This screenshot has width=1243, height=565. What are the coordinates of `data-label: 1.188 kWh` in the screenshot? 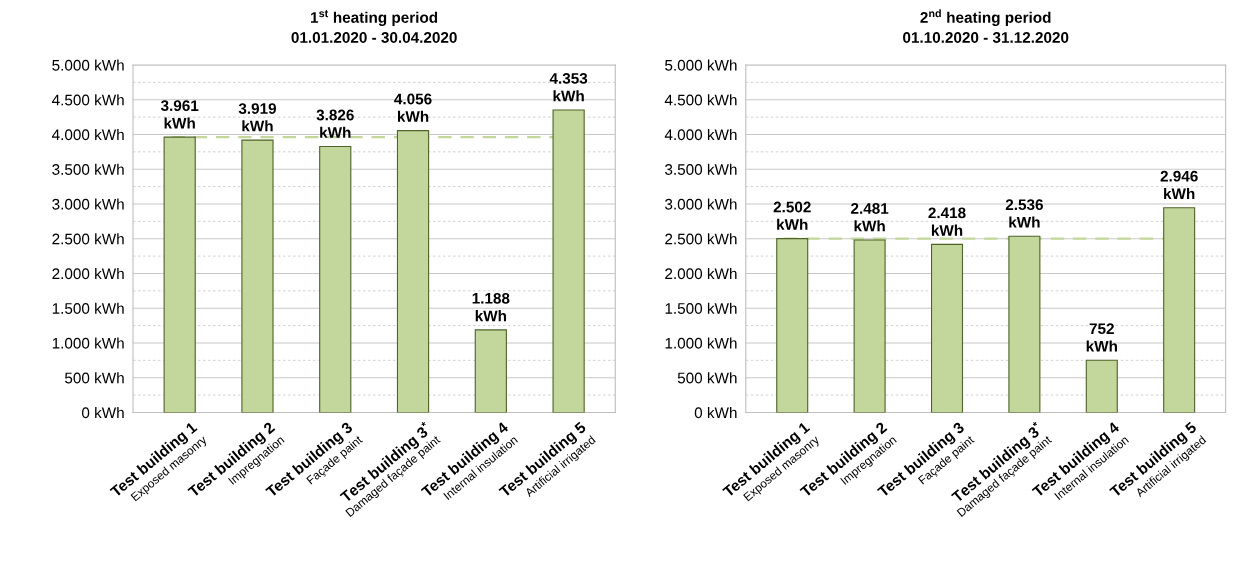 It's located at (491, 307).